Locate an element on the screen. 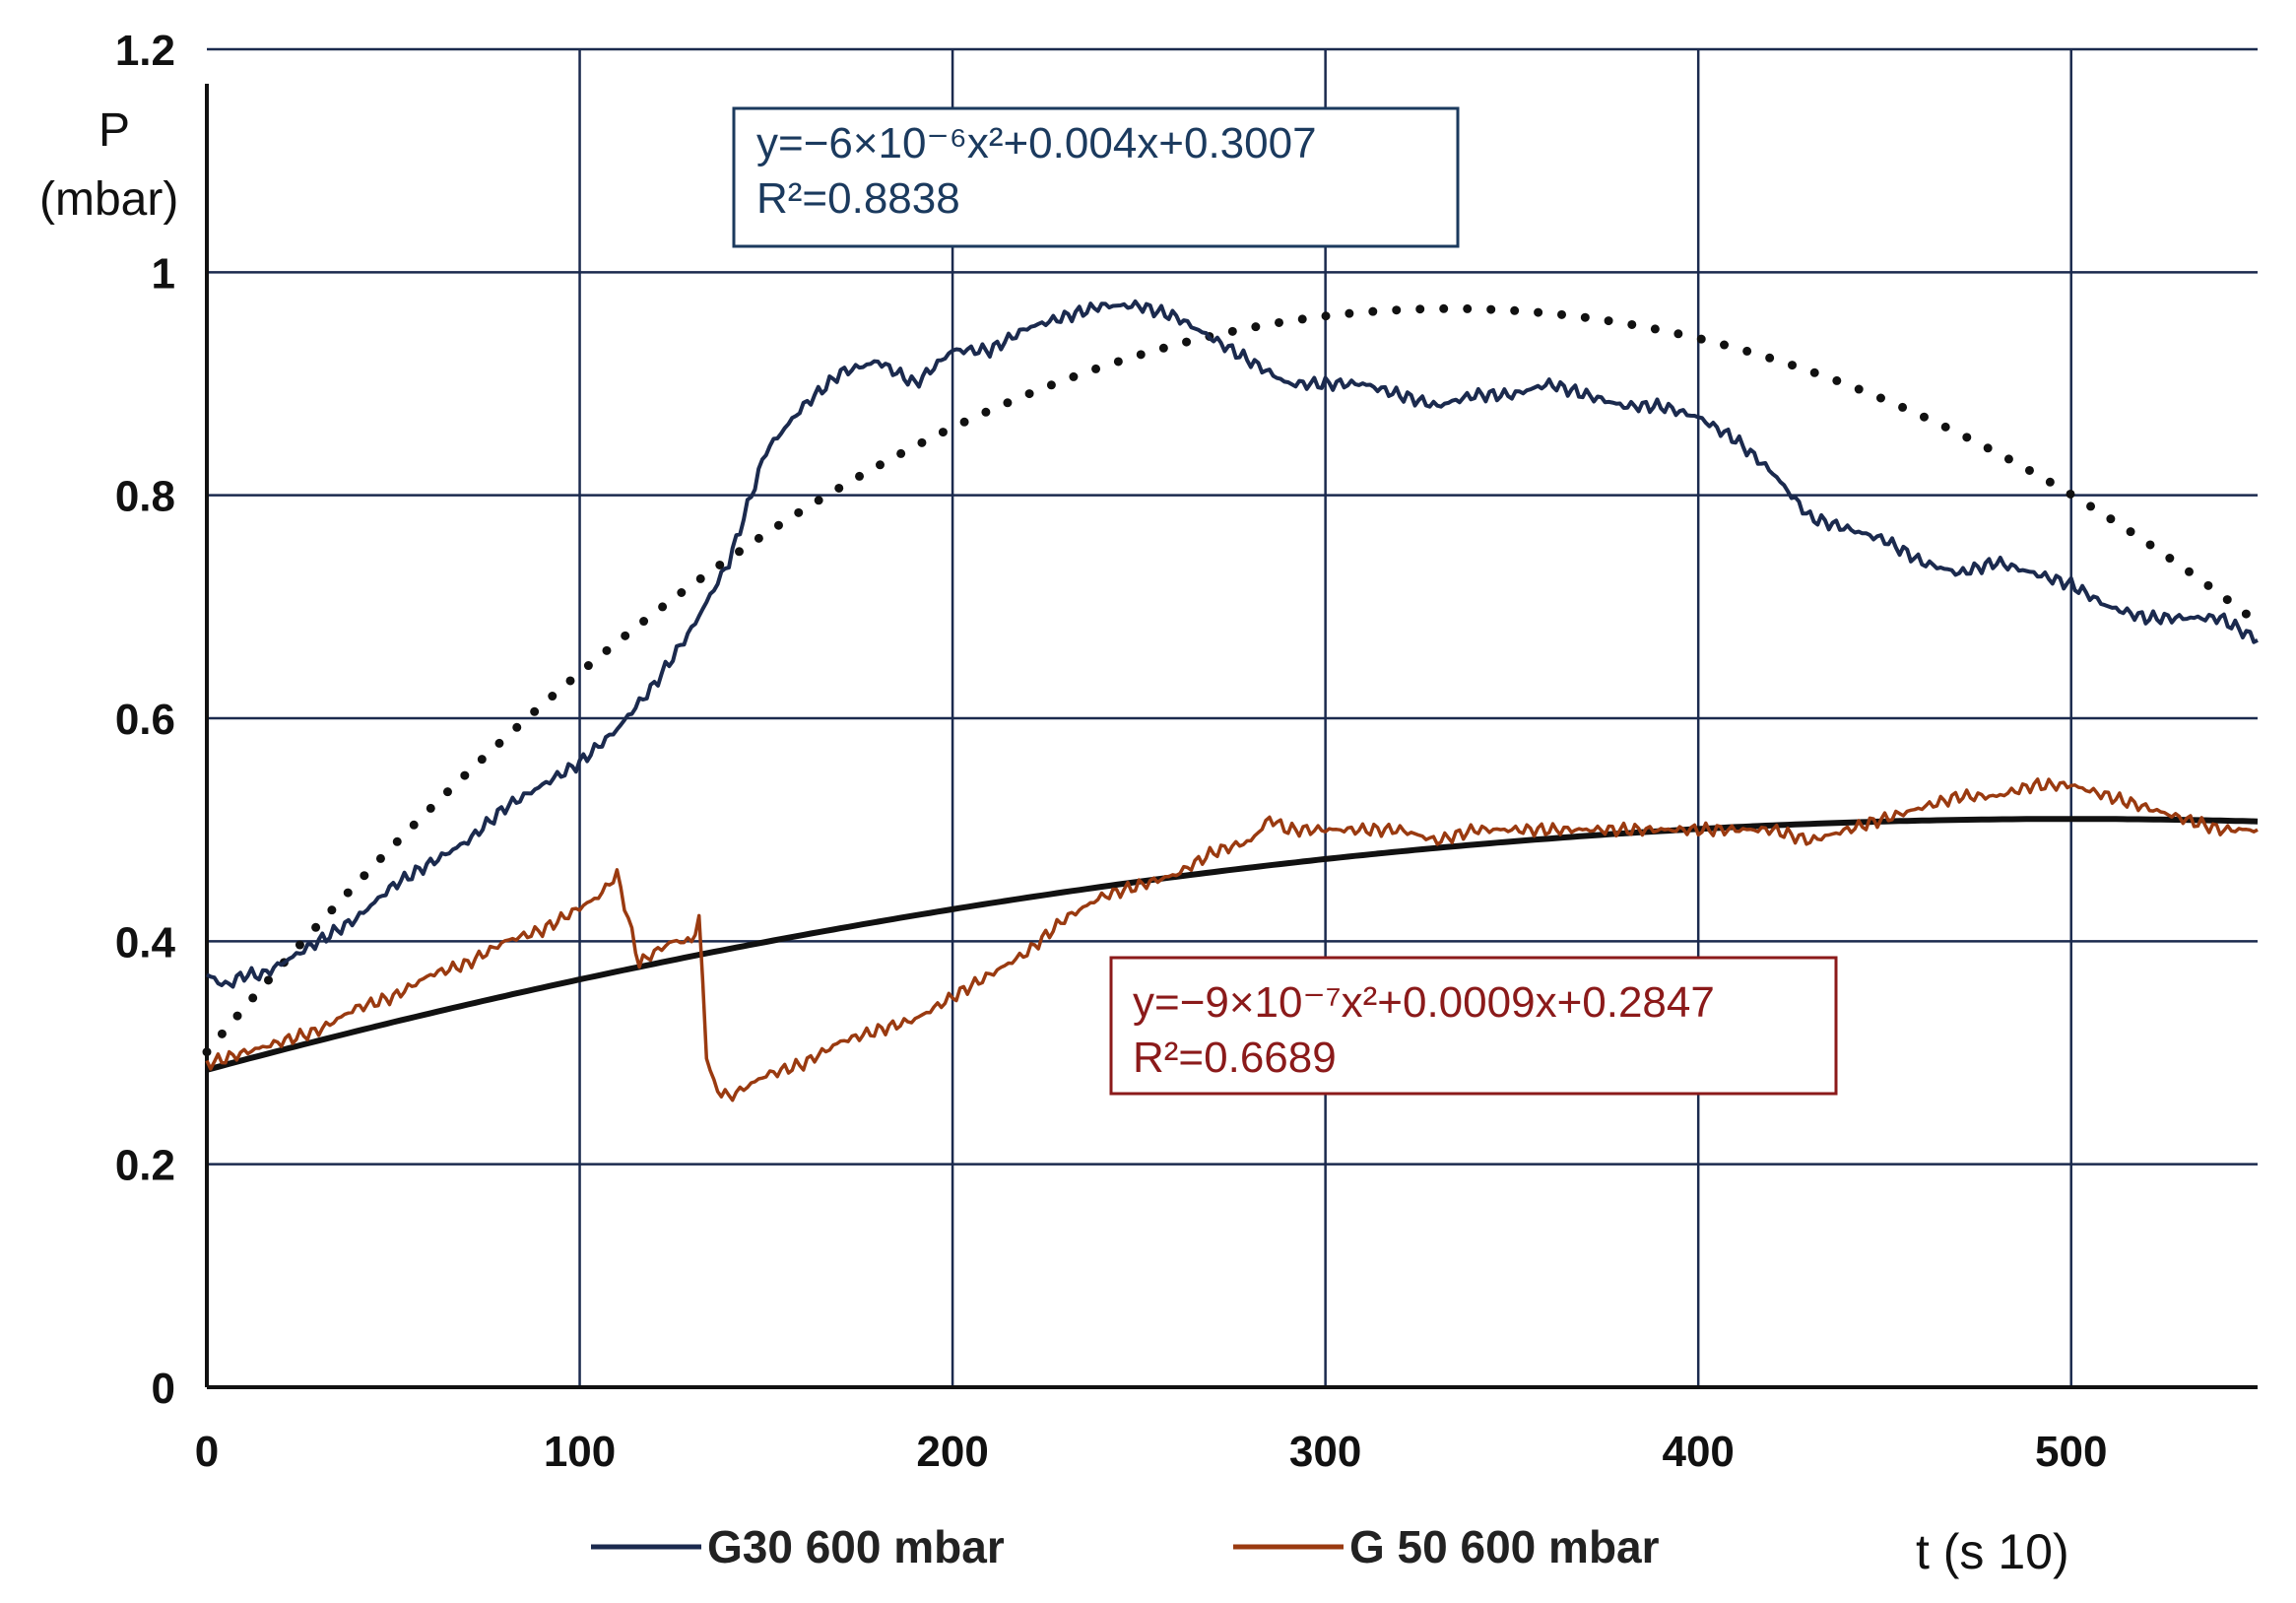 The image size is (2296, 1603). legend: G30 600 mbar G 50 600 mbar is located at coordinates (1125, 1546).